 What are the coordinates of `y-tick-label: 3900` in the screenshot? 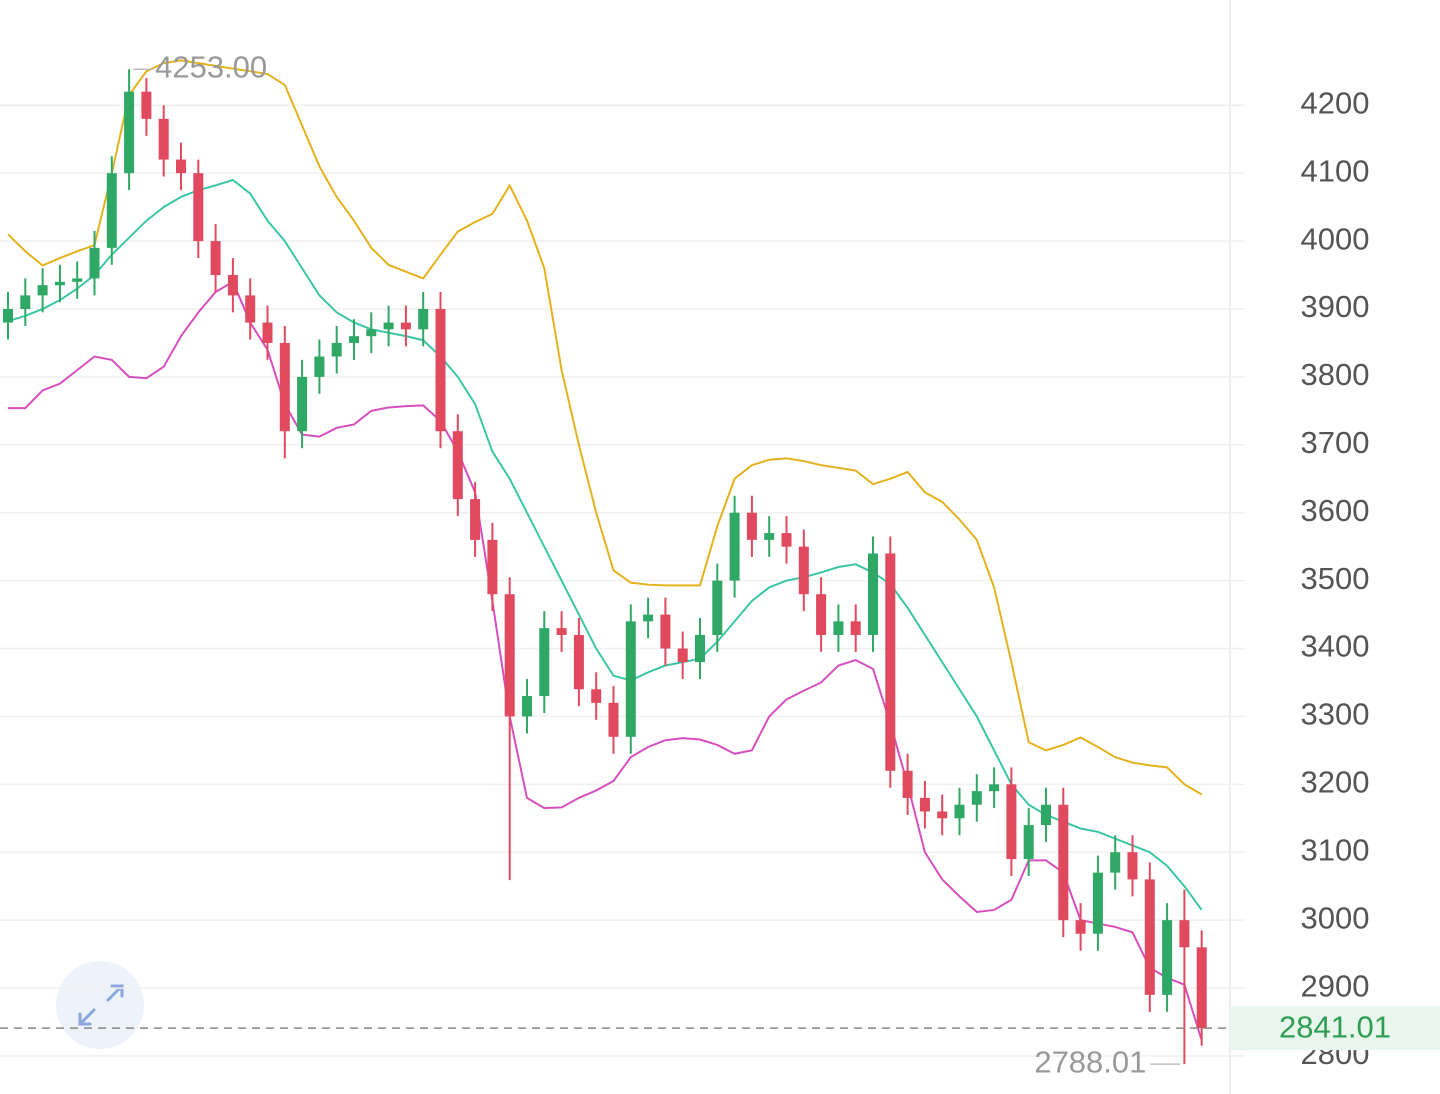 It's located at (1335, 306).